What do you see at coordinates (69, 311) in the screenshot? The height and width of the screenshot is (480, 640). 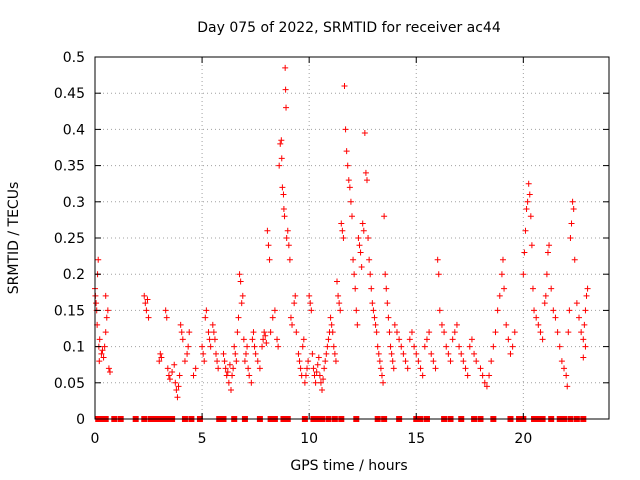 I see `y-tick-label: 0.15` at bounding box center [69, 311].